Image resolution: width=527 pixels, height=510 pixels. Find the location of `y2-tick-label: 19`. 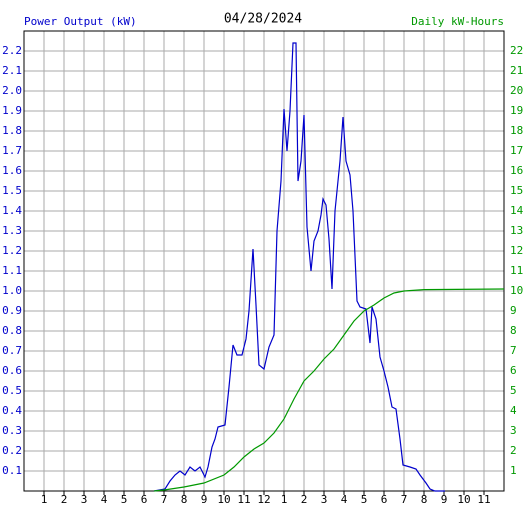

y2-tick-label: 19 is located at coordinates (516, 110).